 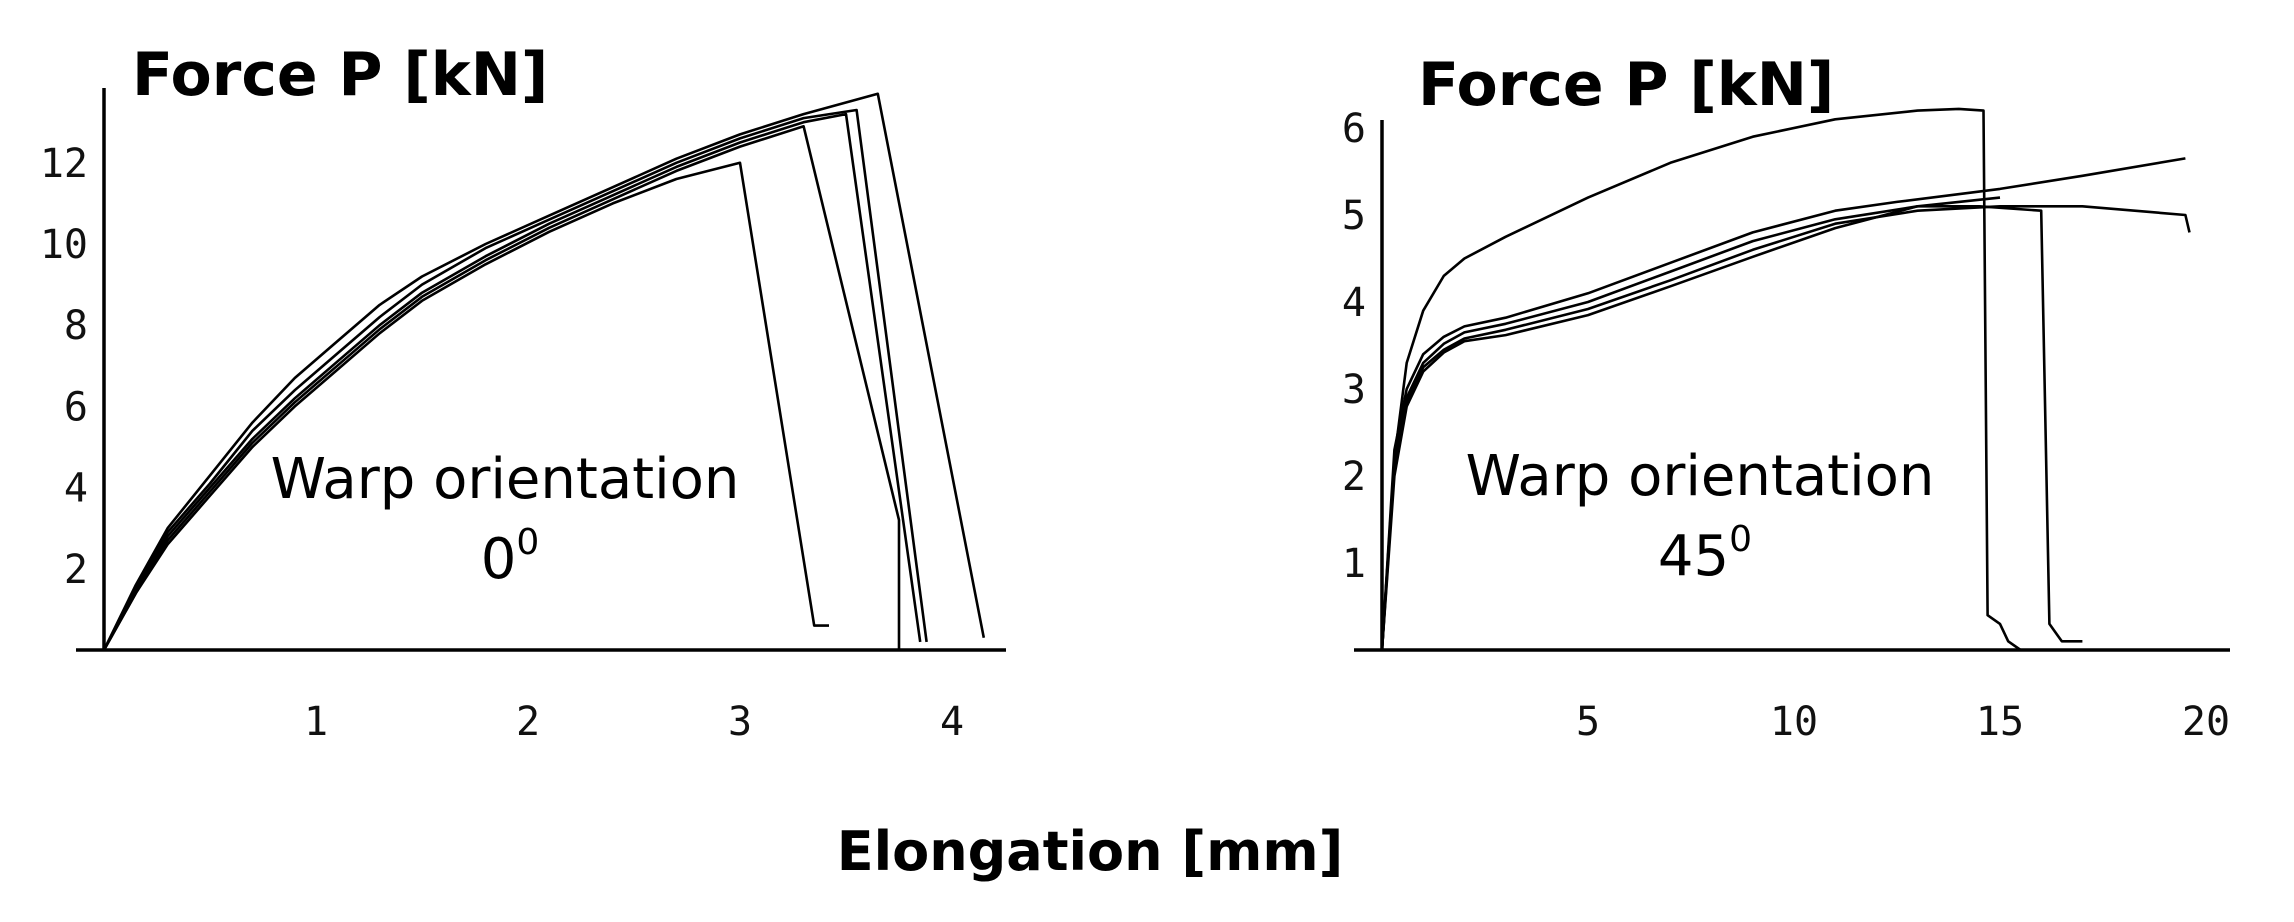 What do you see at coordinates (1588, 722) in the screenshot?
I see `x-tick-label: 5` at bounding box center [1588, 722].